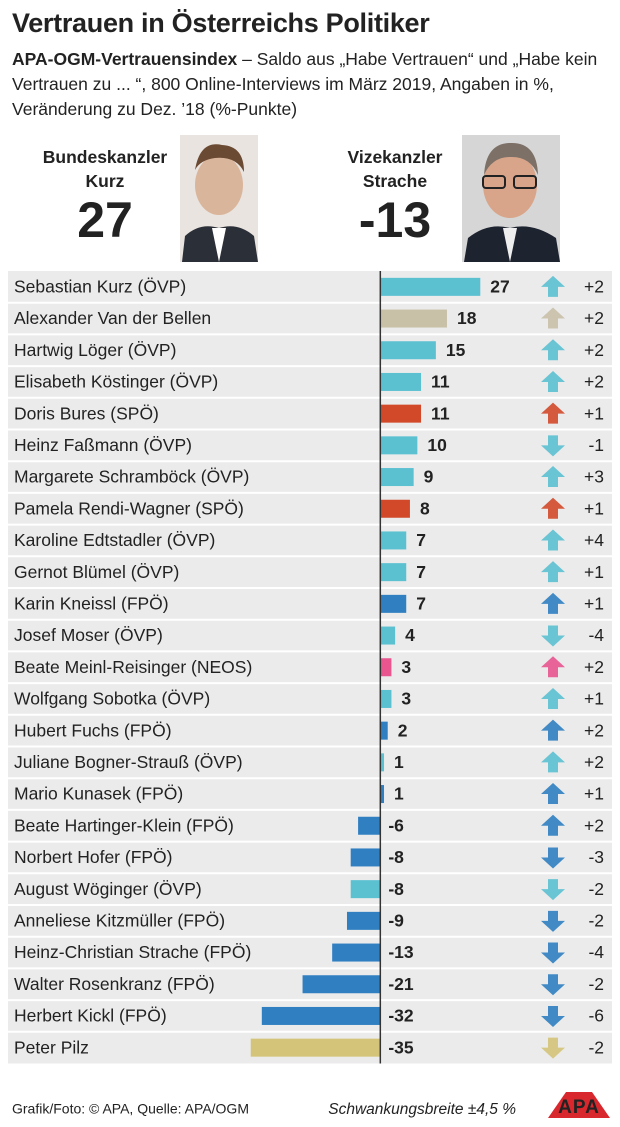  What do you see at coordinates (116, 382) in the screenshot?
I see `category-label: Elisabeth Köstinger (ÖVP)` at bounding box center [116, 382].